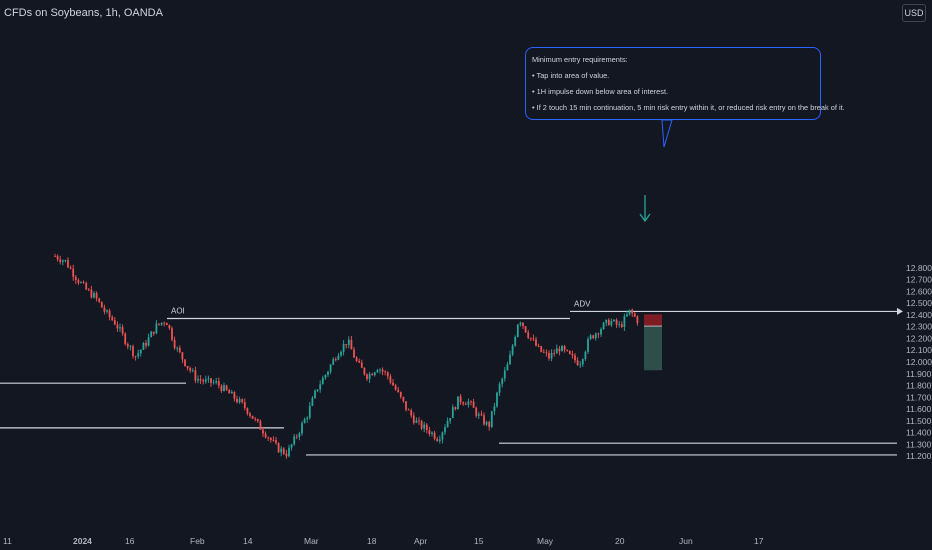  Describe the element at coordinates (645, 209) in the screenshot. I see `arrow-down-icon` at that location.